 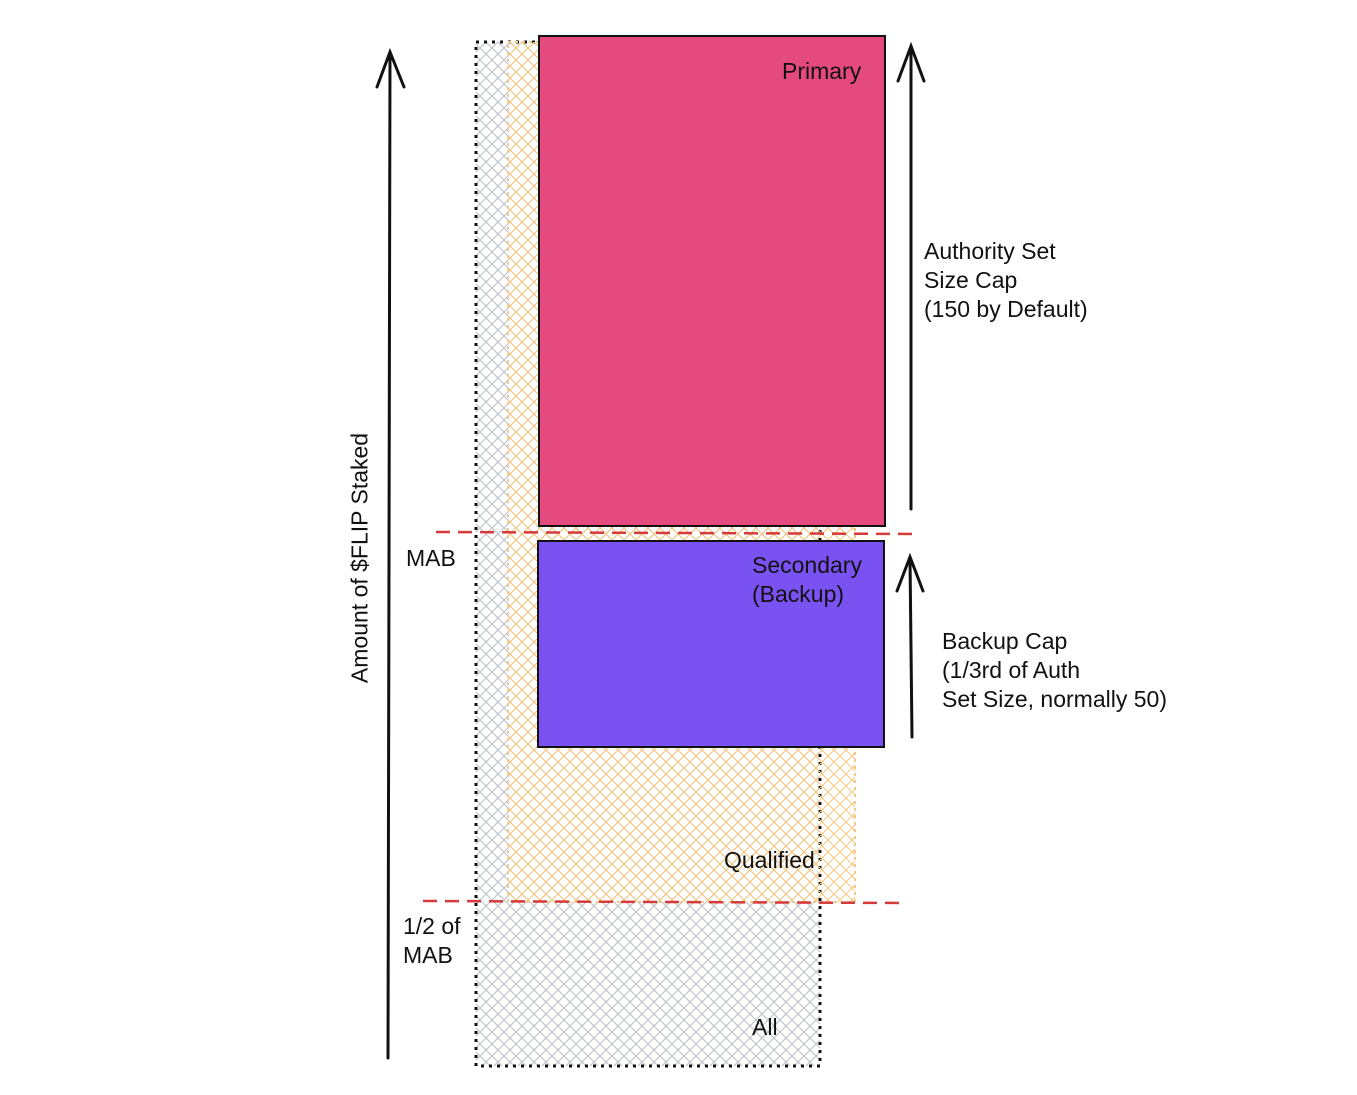 What do you see at coordinates (769, 860) in the screenshot?
I see `qualified-label: Qualified` at bounding box center [769, 860].